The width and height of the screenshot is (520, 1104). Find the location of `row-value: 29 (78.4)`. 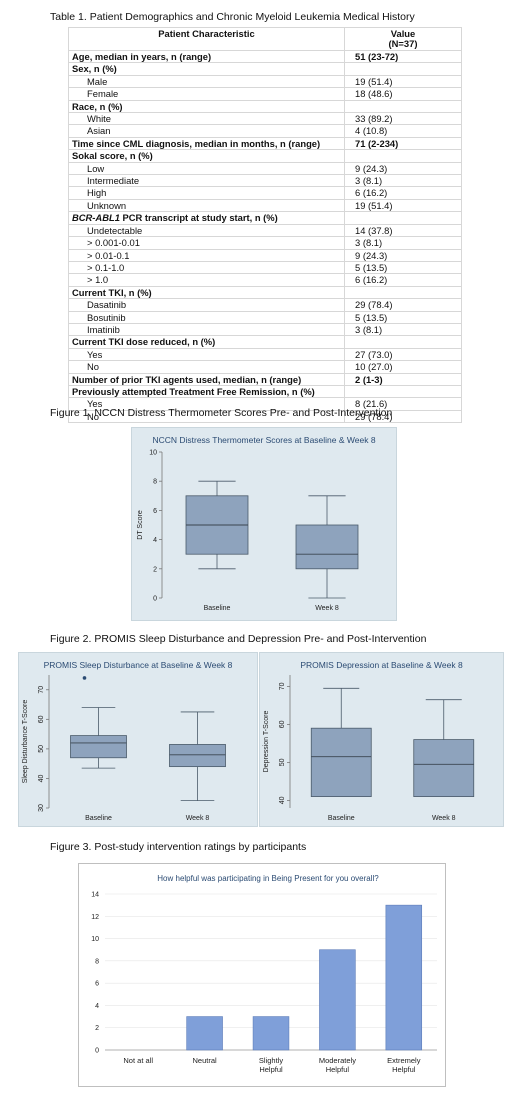

row-value: 29 (78.4) is located at coordinates (403, 416).